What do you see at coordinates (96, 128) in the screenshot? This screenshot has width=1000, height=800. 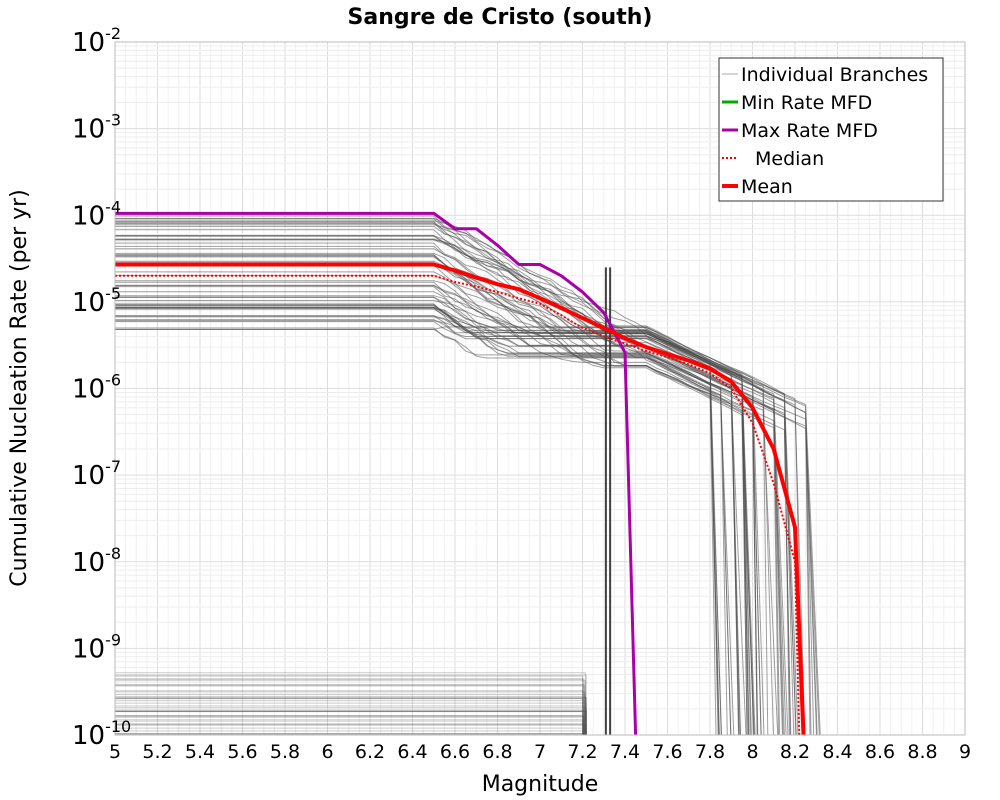 I see `y-tick-label: 10⁻³` at bounding box center [96, 128].